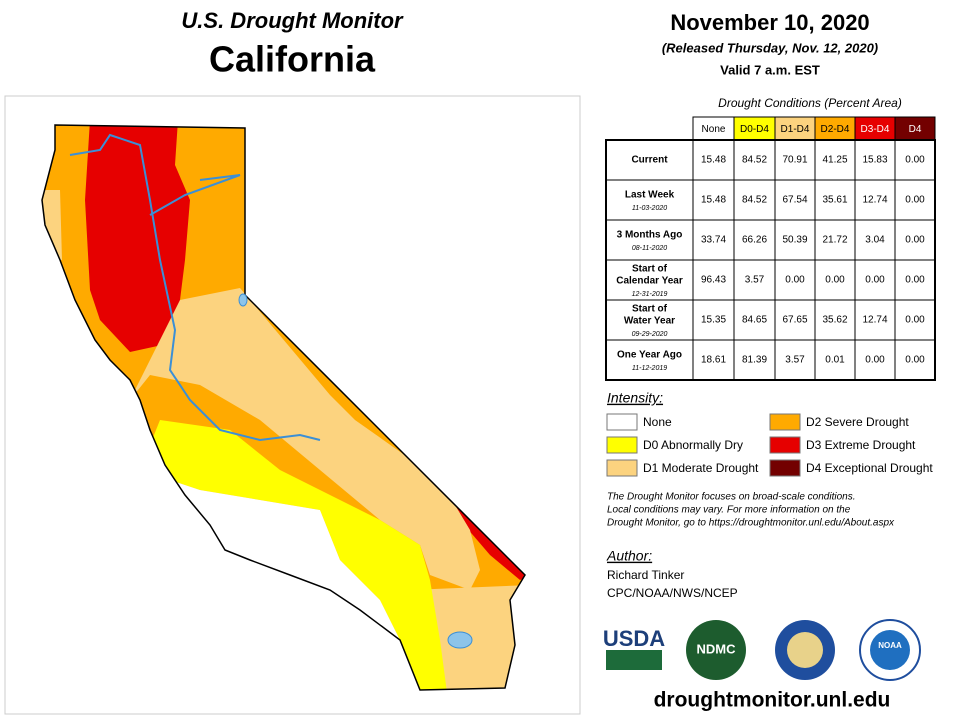 Image resolution: width=960 pixels, height=725 pixels. What do you see at coordinates (657, 422) in the screenshot?
I see `legend-label: None` at bounding box center [657, 422].